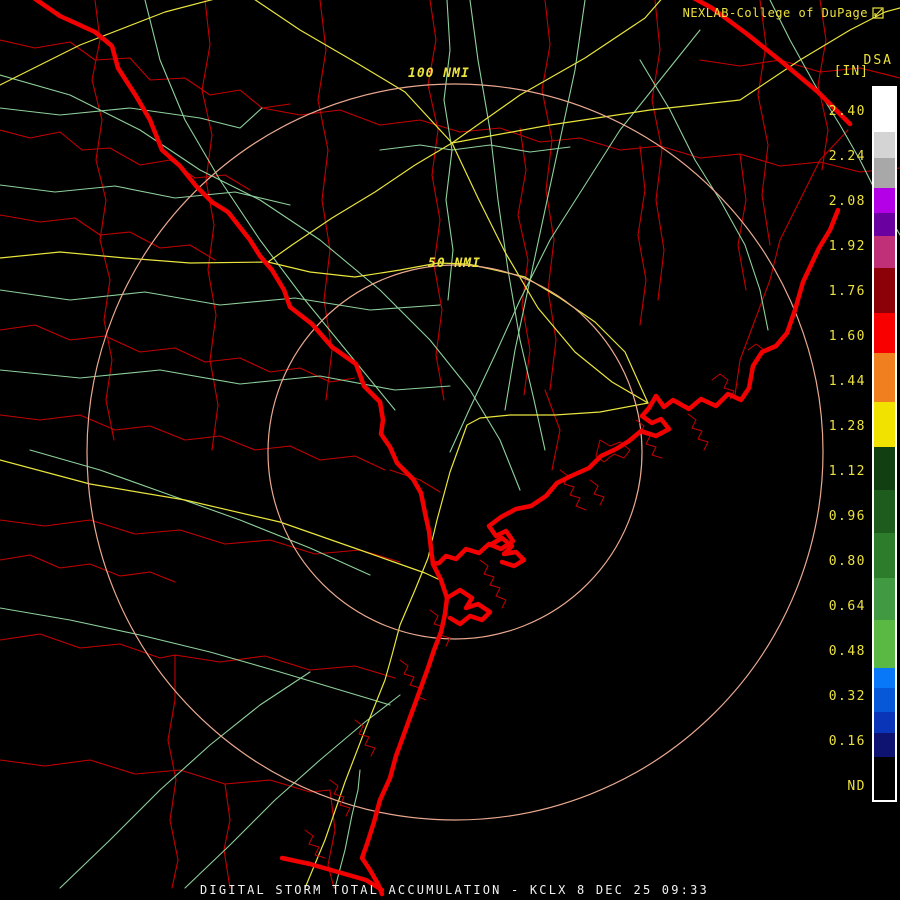  Describe the element at coordinates (847, 426) in the screenshot. I see `scale-value-label: 1.28` at that location.